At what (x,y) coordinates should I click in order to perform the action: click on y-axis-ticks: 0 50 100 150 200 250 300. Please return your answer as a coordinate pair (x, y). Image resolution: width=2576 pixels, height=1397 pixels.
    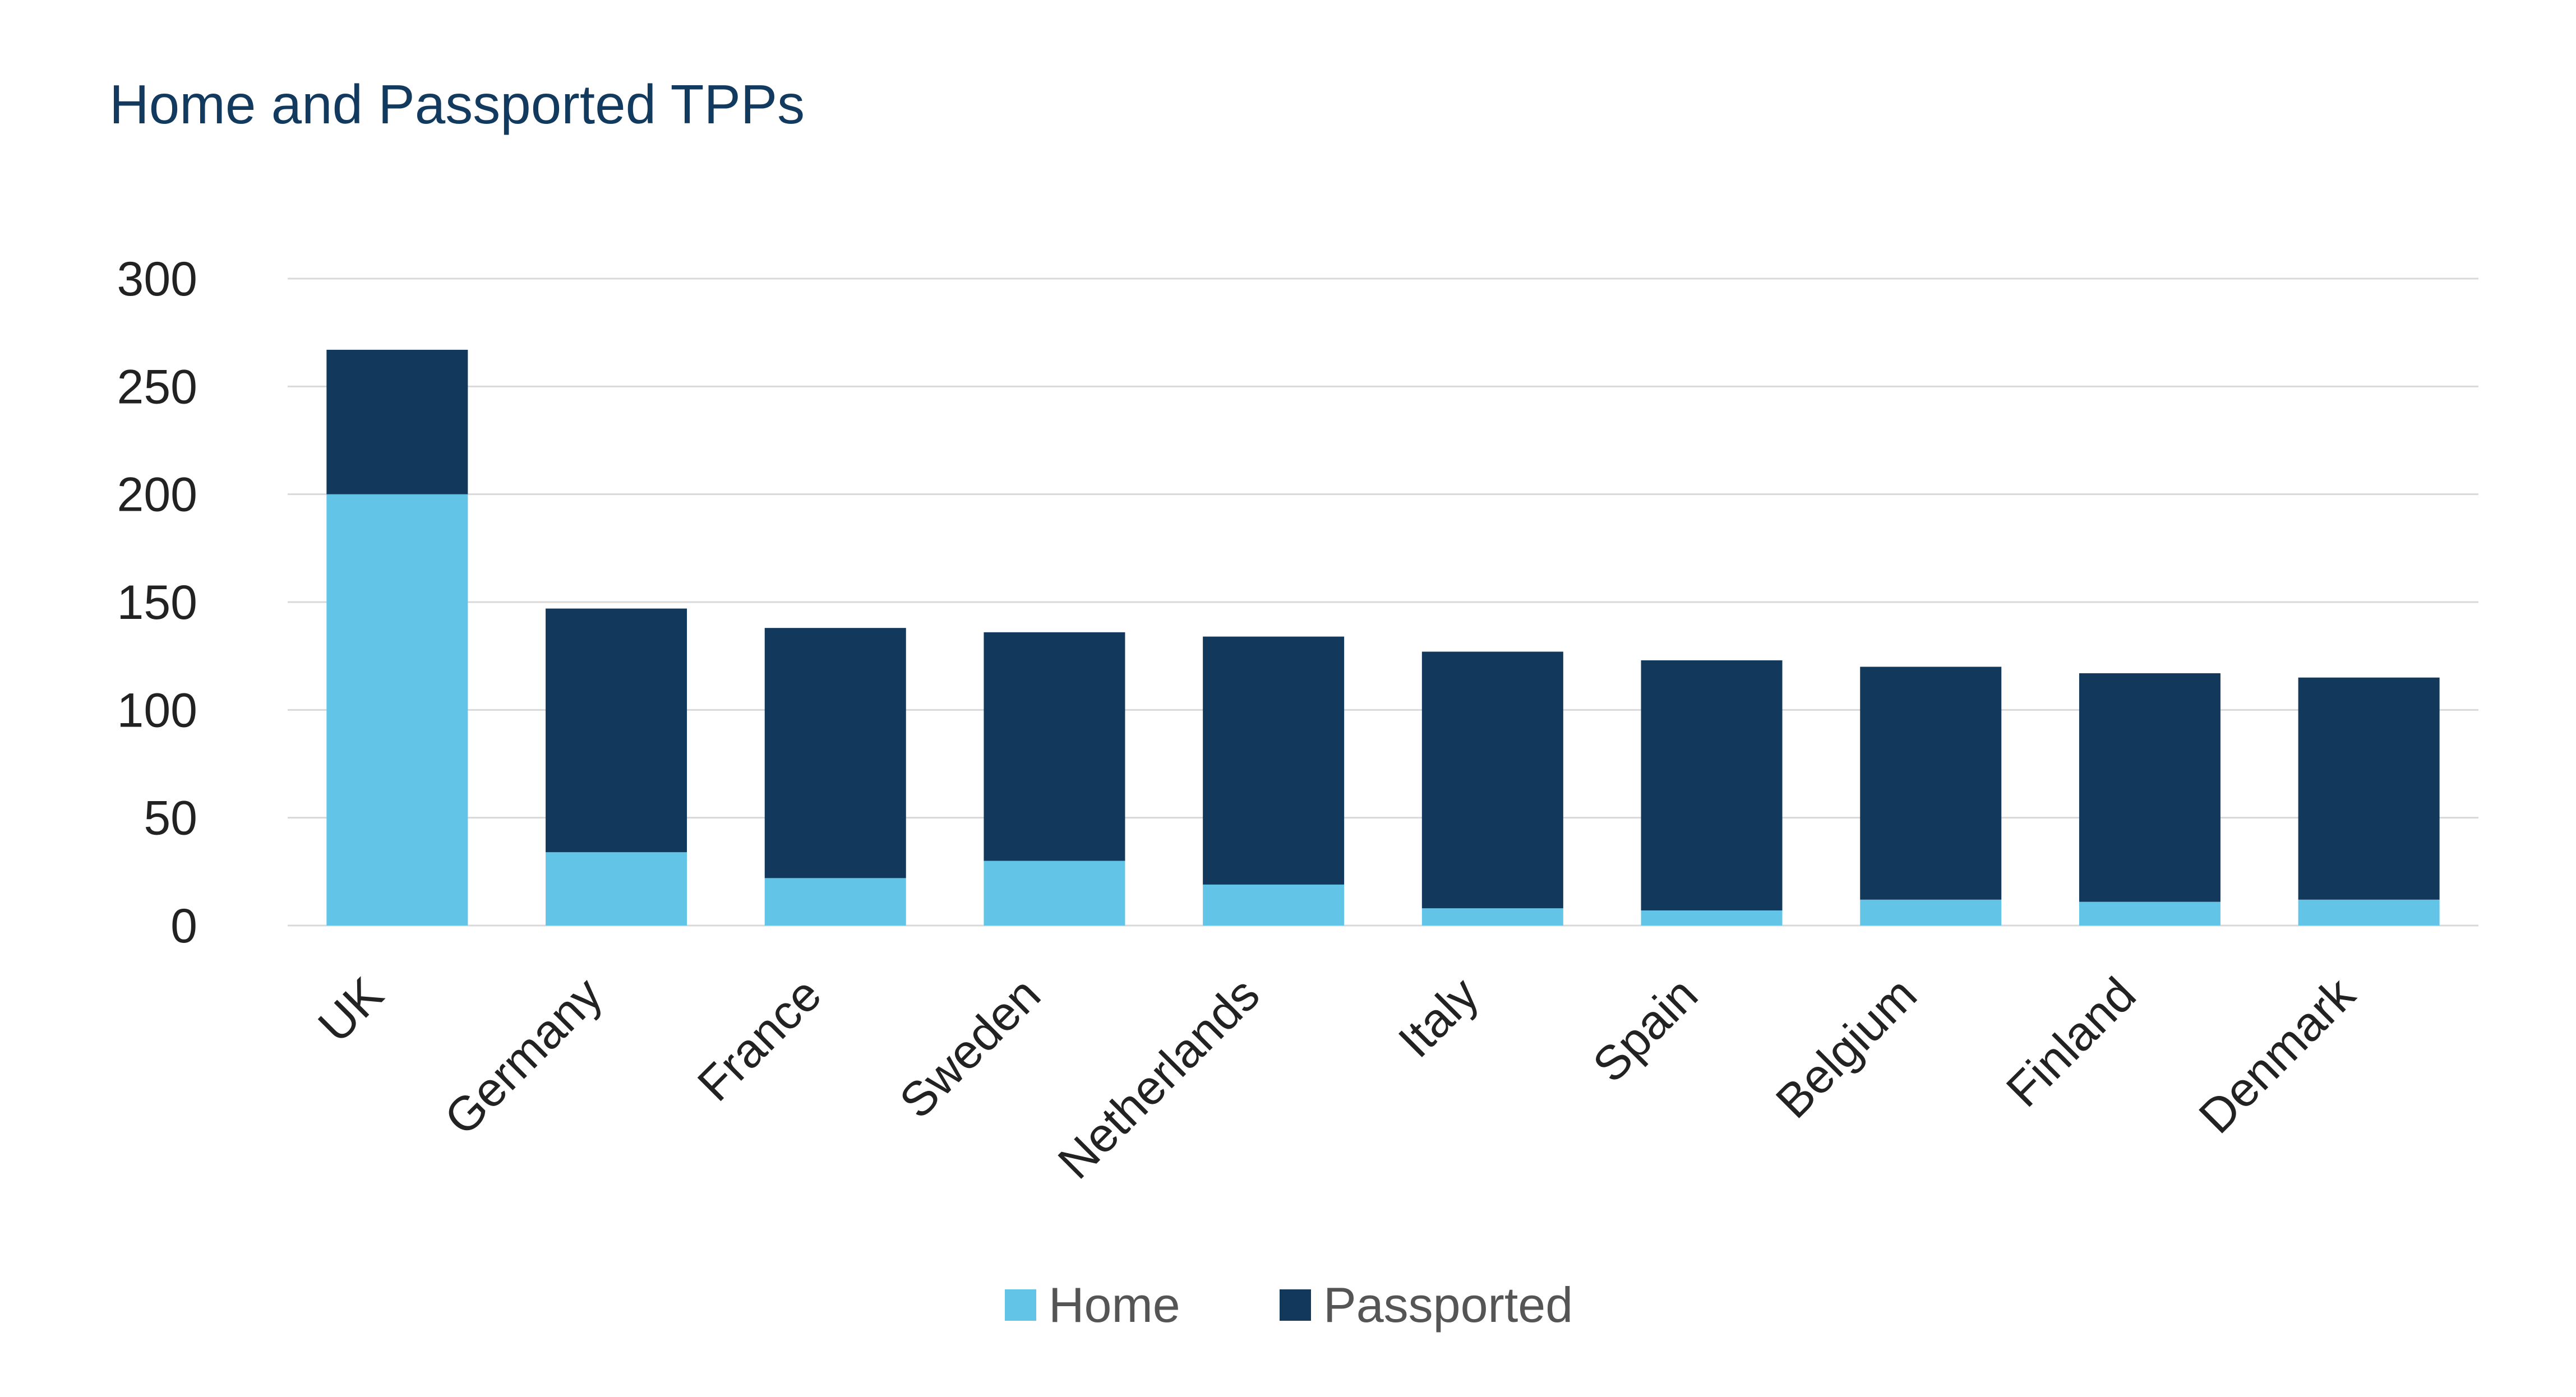
    Looking at the image, I should click on (157, 602).